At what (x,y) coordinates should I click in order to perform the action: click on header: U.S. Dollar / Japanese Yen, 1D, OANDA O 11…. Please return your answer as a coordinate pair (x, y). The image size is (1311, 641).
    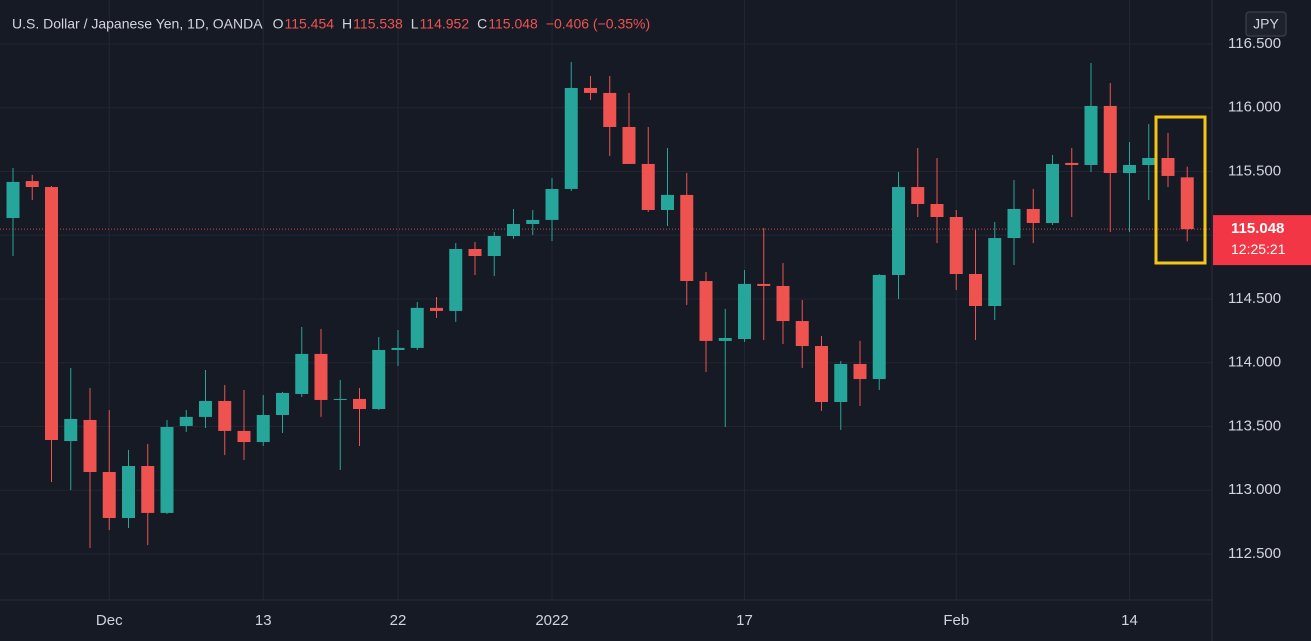
    Looking at the image, I should click on (331, 24).